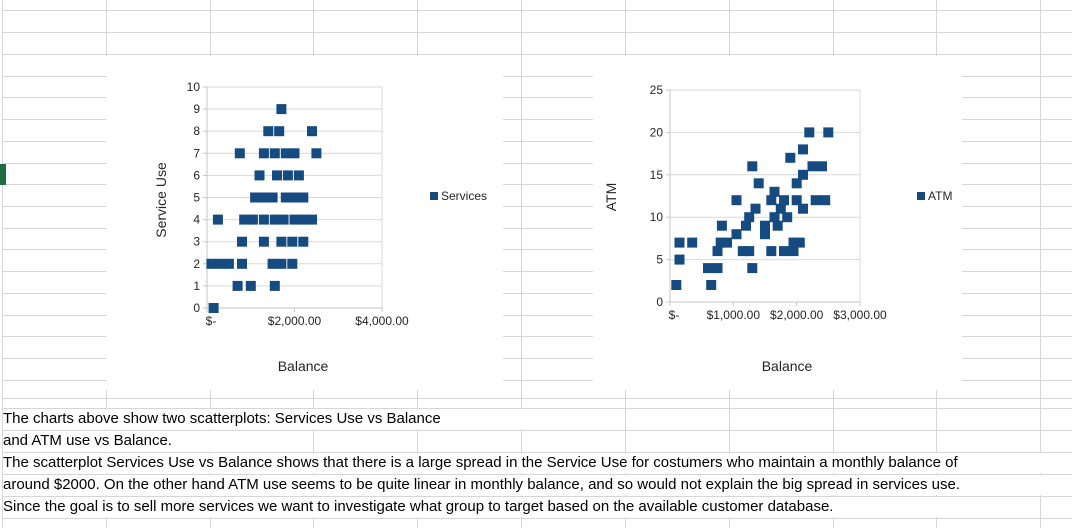 This screenshot has height=528, width=1072. What do you see at coordinates (611, 197) in the screenshot?
I see `y-axis-title: ATM` at bounding box center [611, 197].